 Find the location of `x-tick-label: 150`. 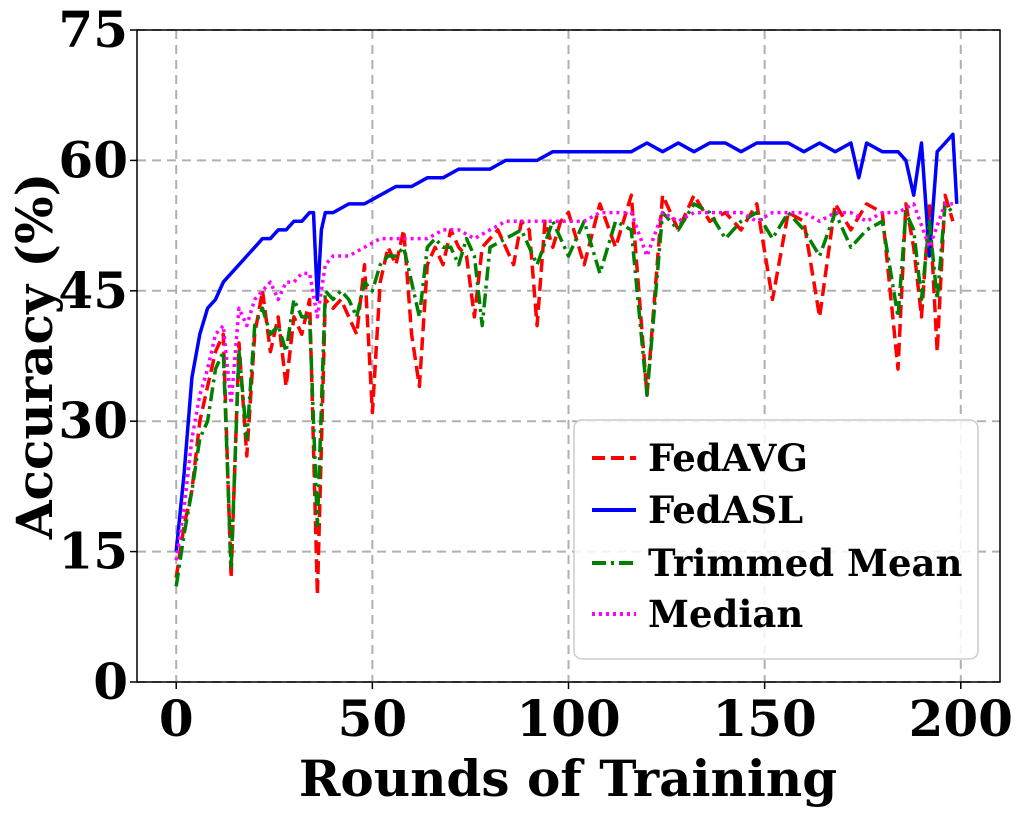

x-tick-label: 150 is located at coordinates (764, 718).